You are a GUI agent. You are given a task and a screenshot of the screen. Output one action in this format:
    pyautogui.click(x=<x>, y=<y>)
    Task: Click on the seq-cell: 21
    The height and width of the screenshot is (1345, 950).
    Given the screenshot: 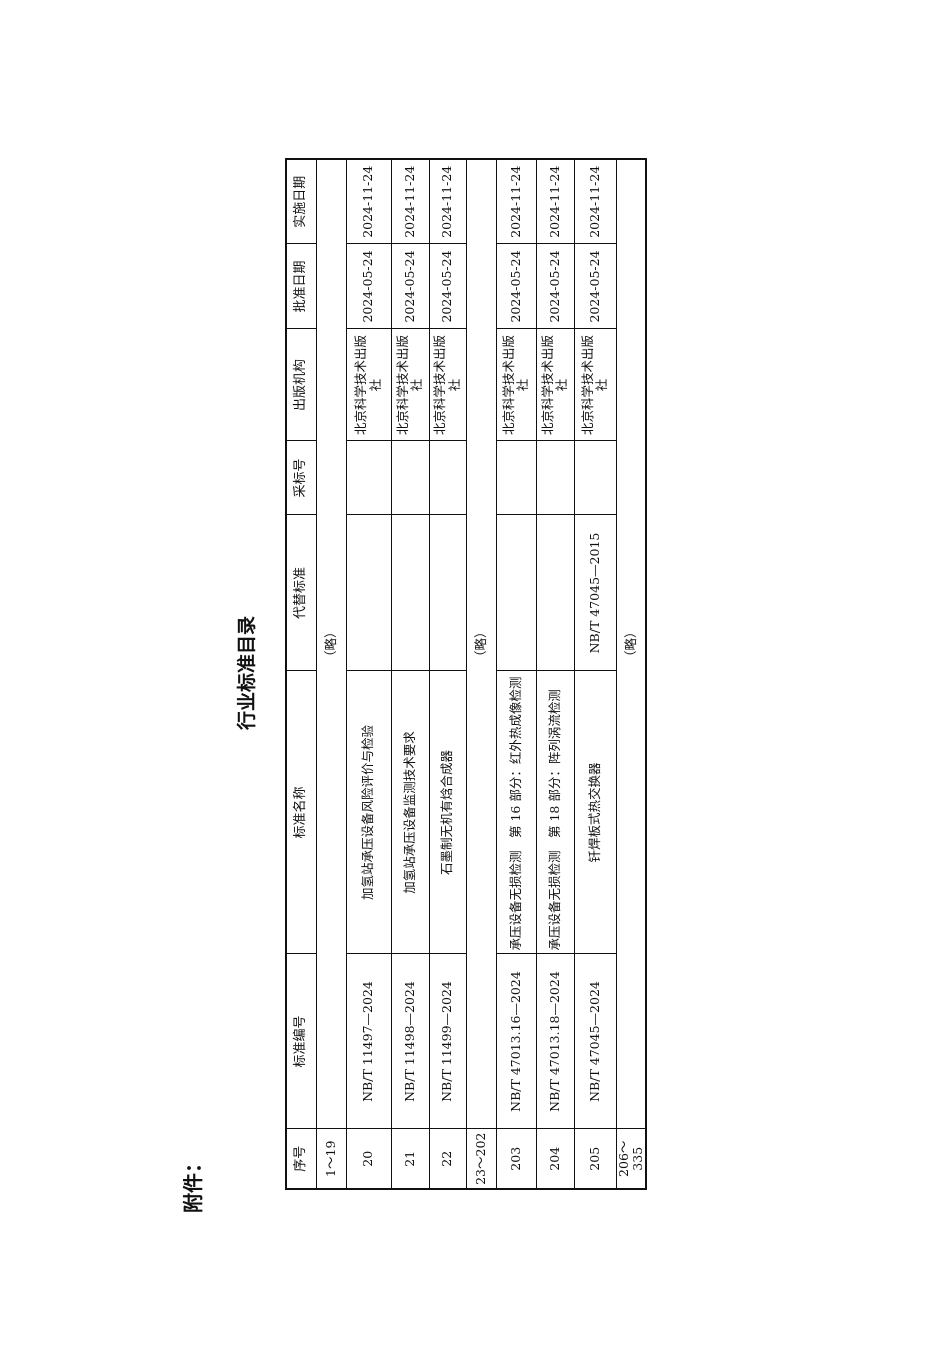 What is the action you would take?
    pyautogui.click(x=410, y=1159)
    